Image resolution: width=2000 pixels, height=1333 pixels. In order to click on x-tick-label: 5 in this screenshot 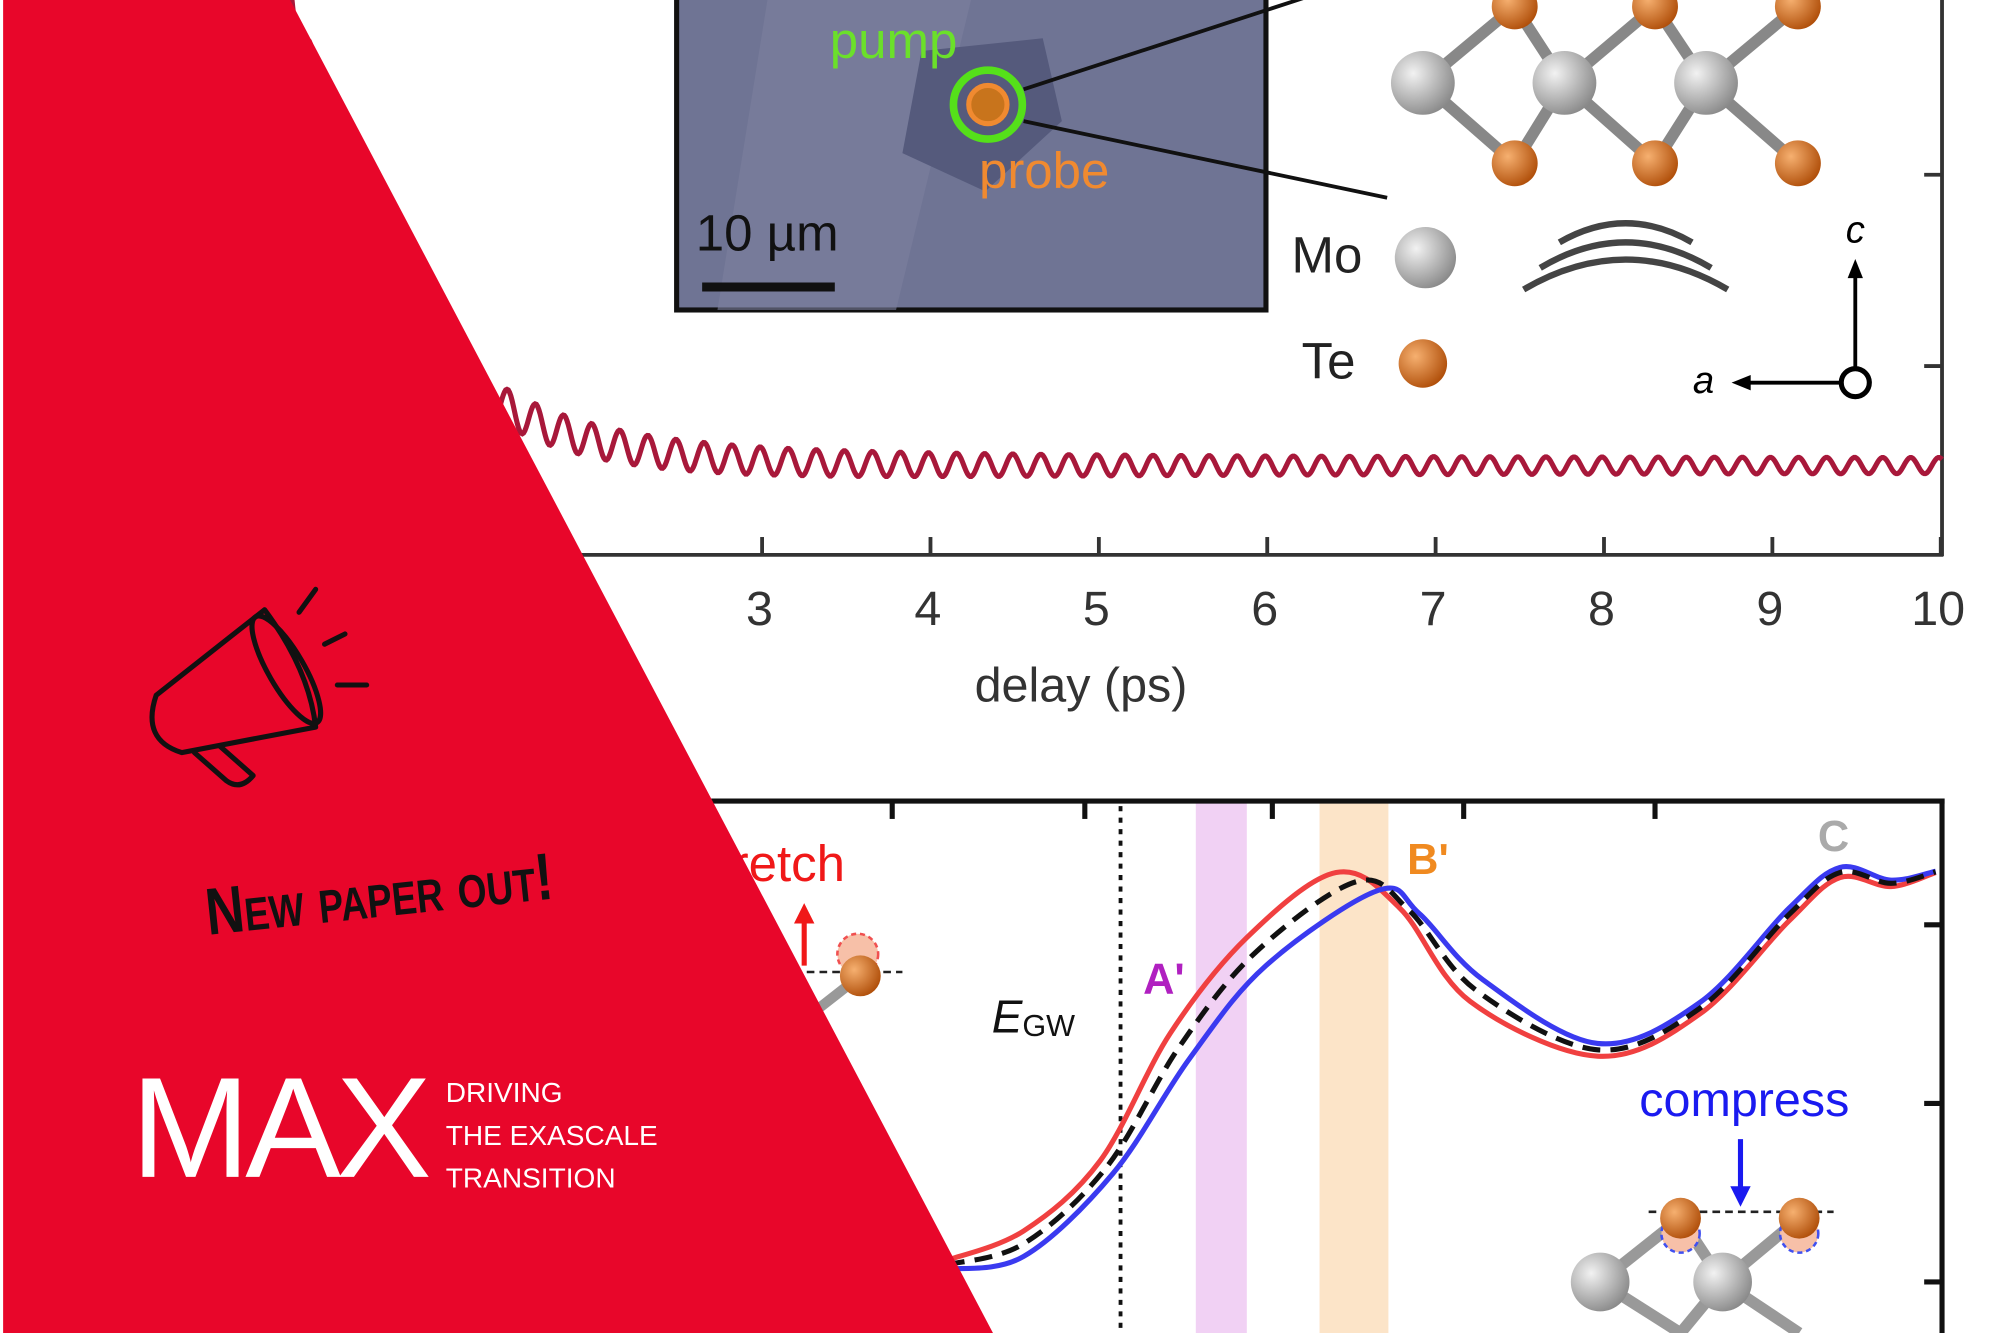, I will do `click(1096, 609)`.